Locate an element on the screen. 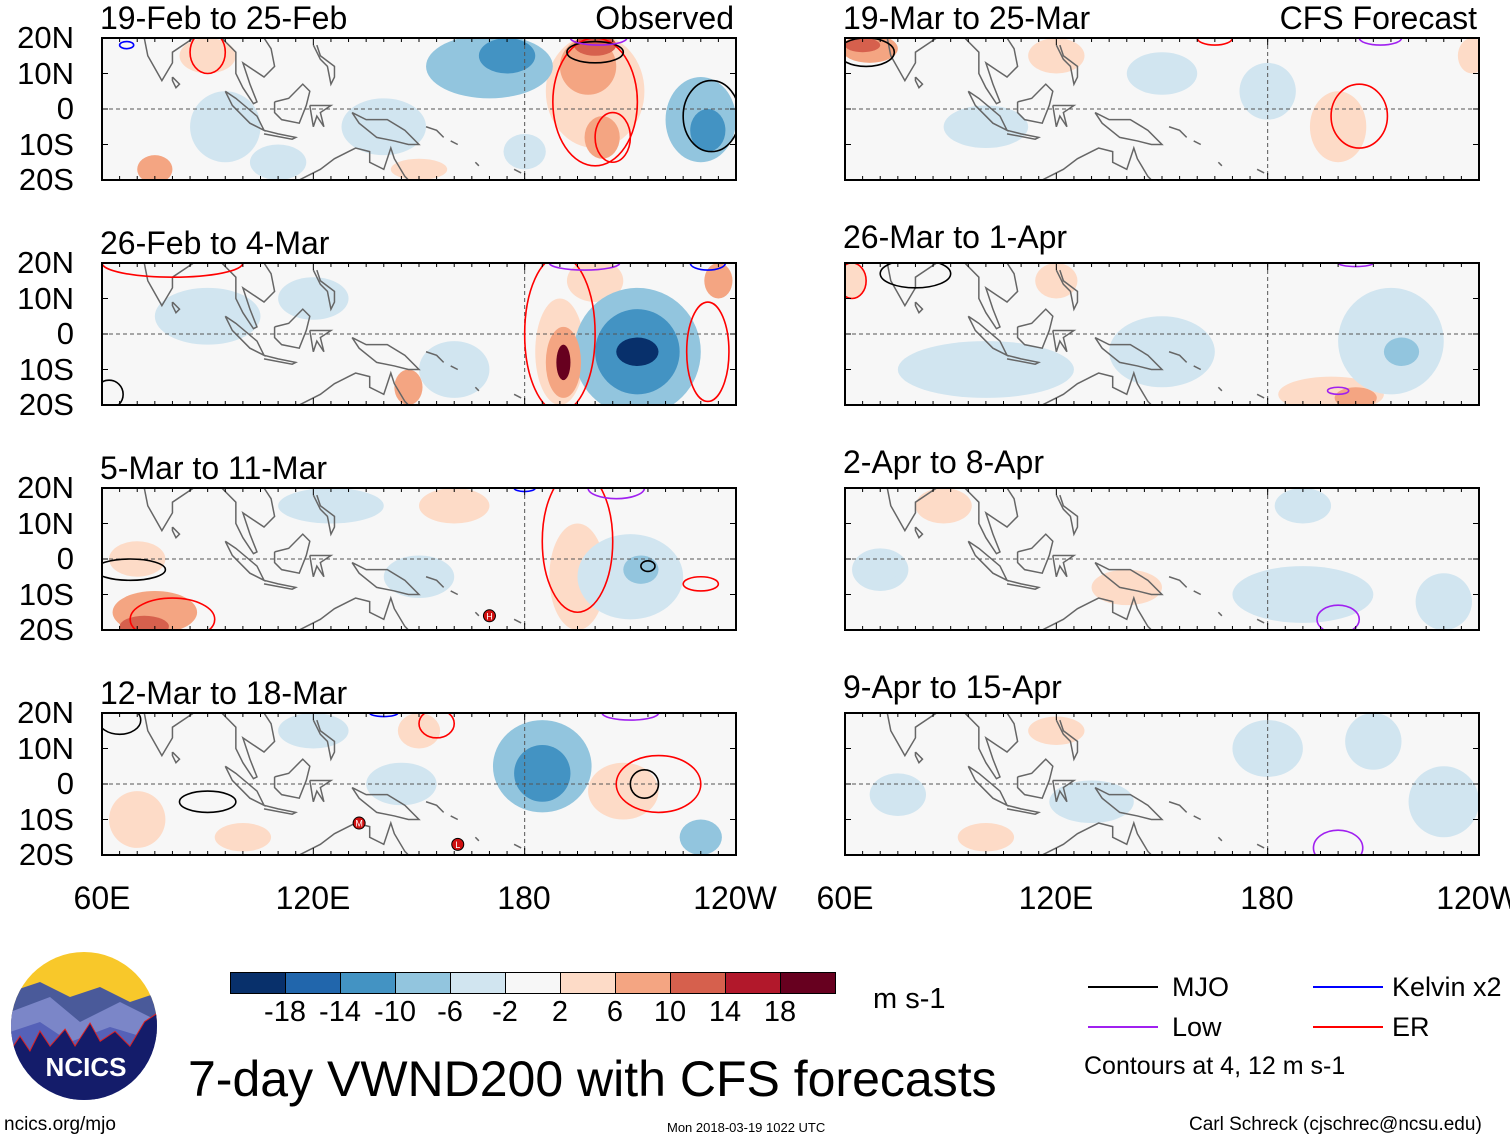  legend-kelvin-label: Kelvin x2 is located at coordinates (1447, 987).